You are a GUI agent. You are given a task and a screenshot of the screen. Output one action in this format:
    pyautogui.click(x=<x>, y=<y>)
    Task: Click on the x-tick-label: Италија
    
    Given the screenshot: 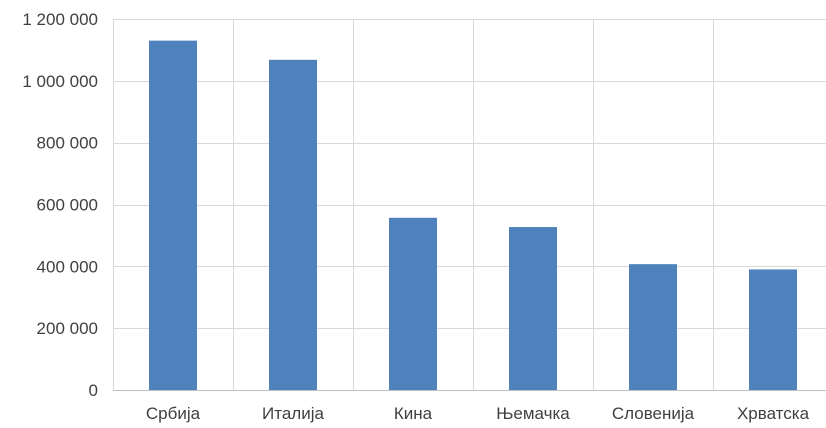 What is the action you would take?
    pyautogui.click(x=293, y=413)
    